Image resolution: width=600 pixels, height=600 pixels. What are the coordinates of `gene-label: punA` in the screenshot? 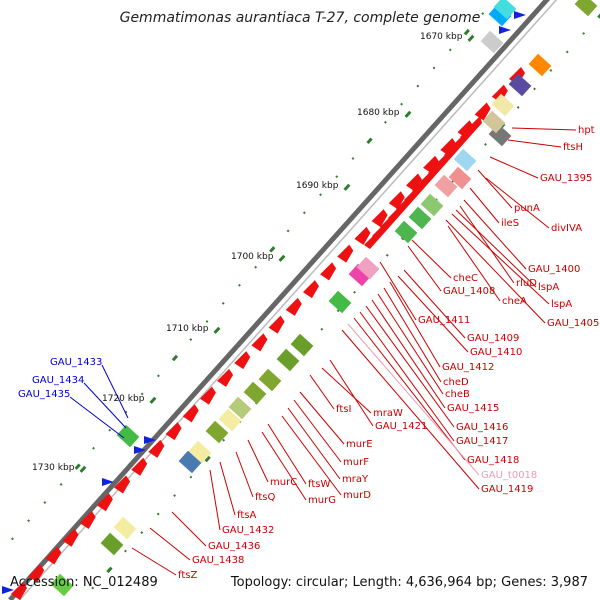 It's located at (527, 208).